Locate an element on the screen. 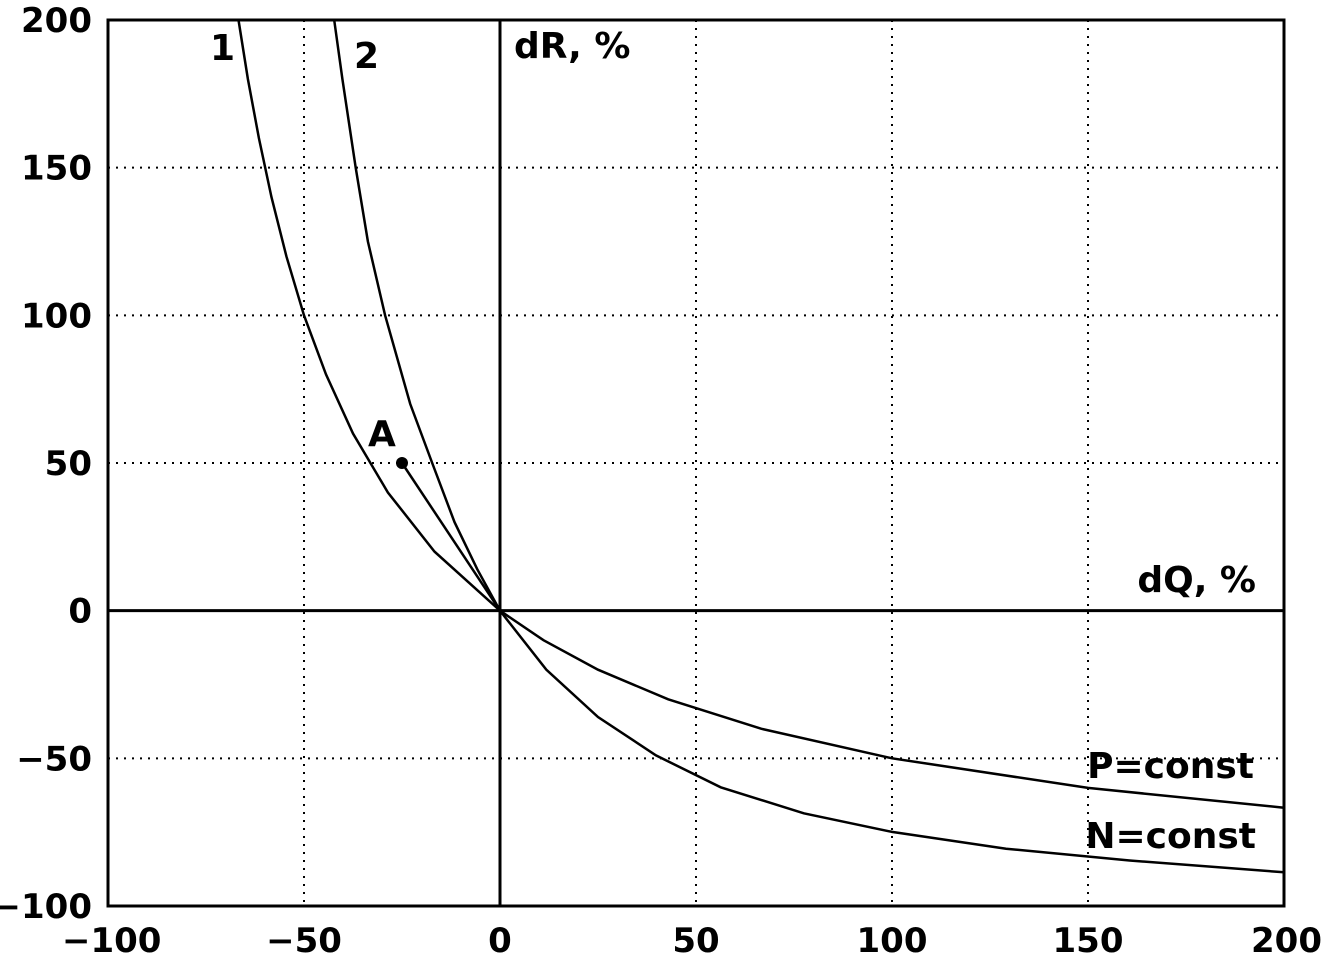 The image size is (1324, 960). x-axis-label: dQ, % is located at coordinates (1196, 580).